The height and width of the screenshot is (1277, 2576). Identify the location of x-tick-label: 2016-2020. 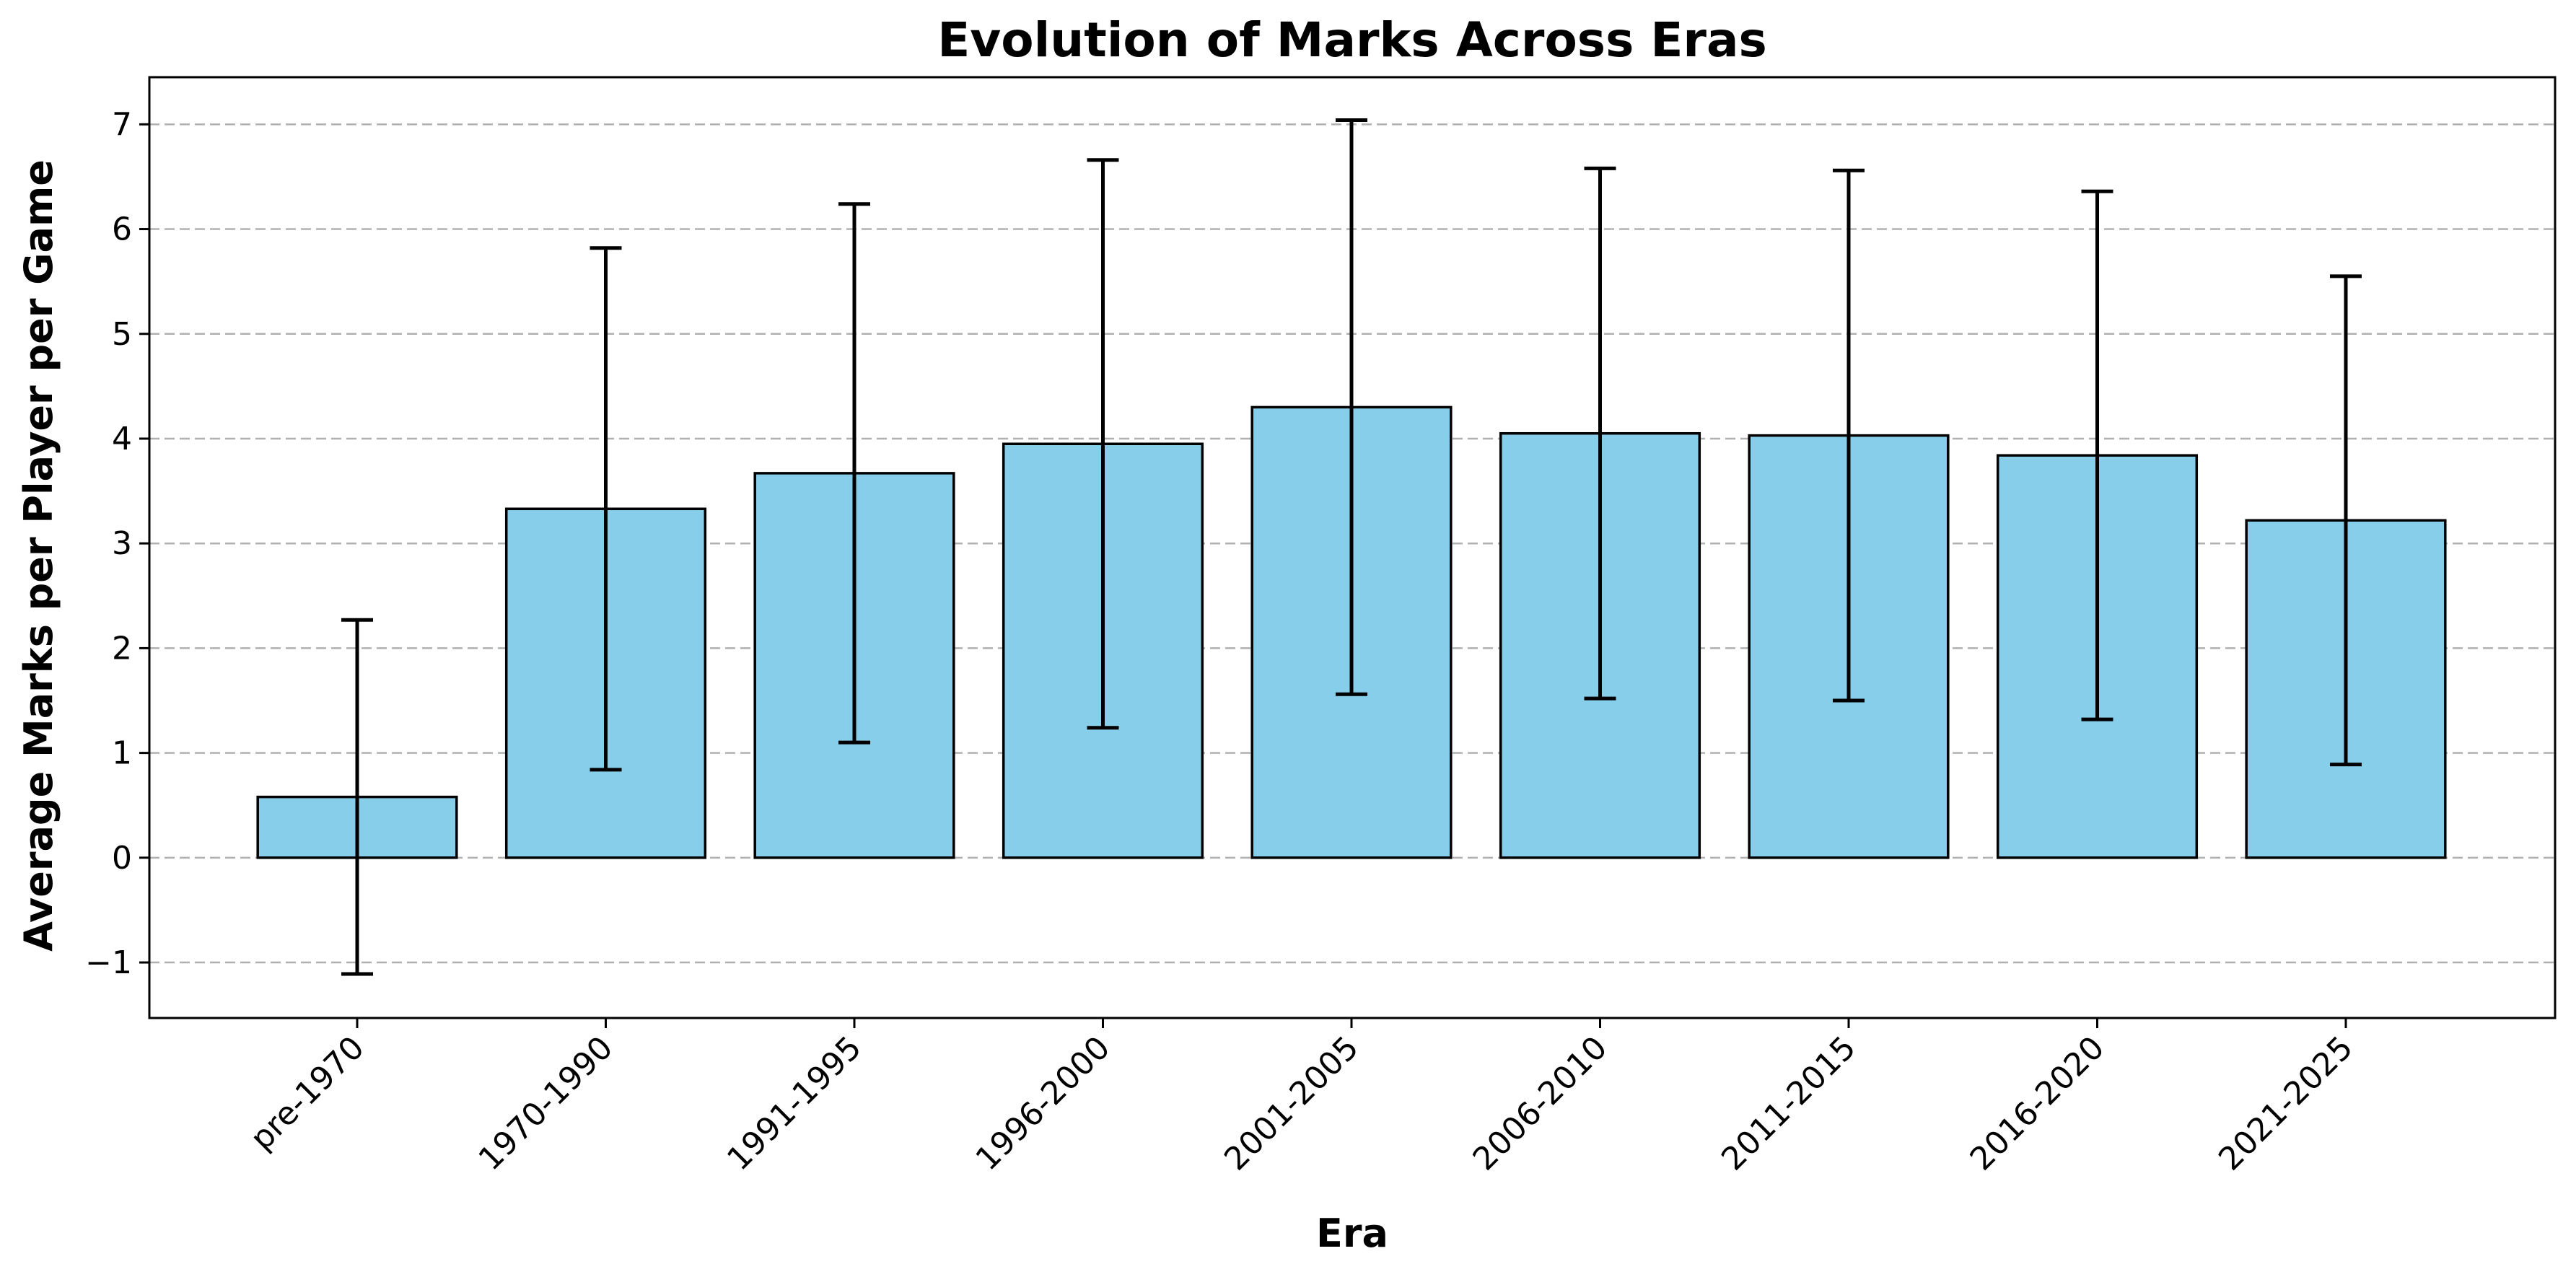
(2038, 1104).